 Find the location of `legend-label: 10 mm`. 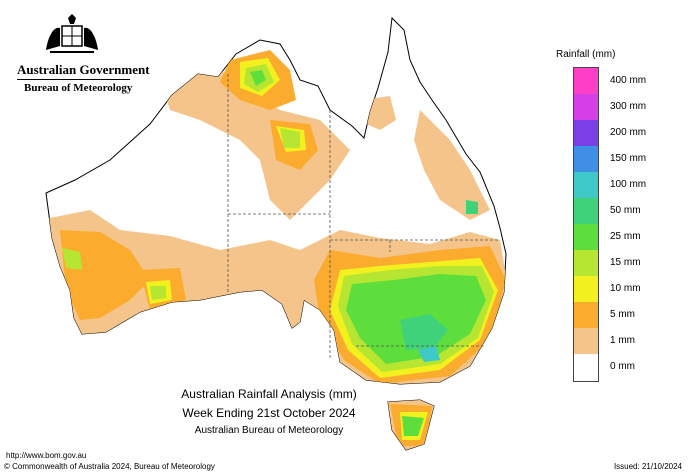

legend-label: 10 mm is located at coordinates (625, 288).